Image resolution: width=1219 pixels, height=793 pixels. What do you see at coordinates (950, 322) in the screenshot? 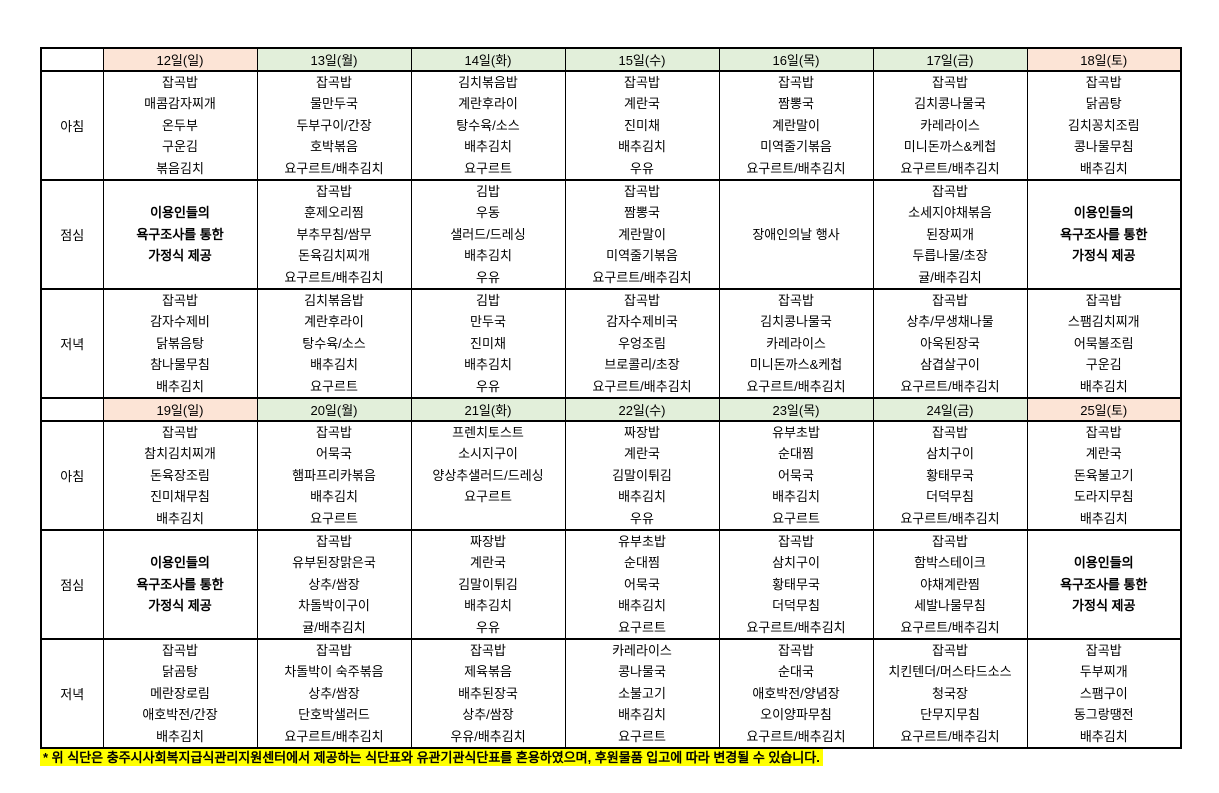
I see `menu-item: 상추/무생채나물` at bounding box center [950, 322].